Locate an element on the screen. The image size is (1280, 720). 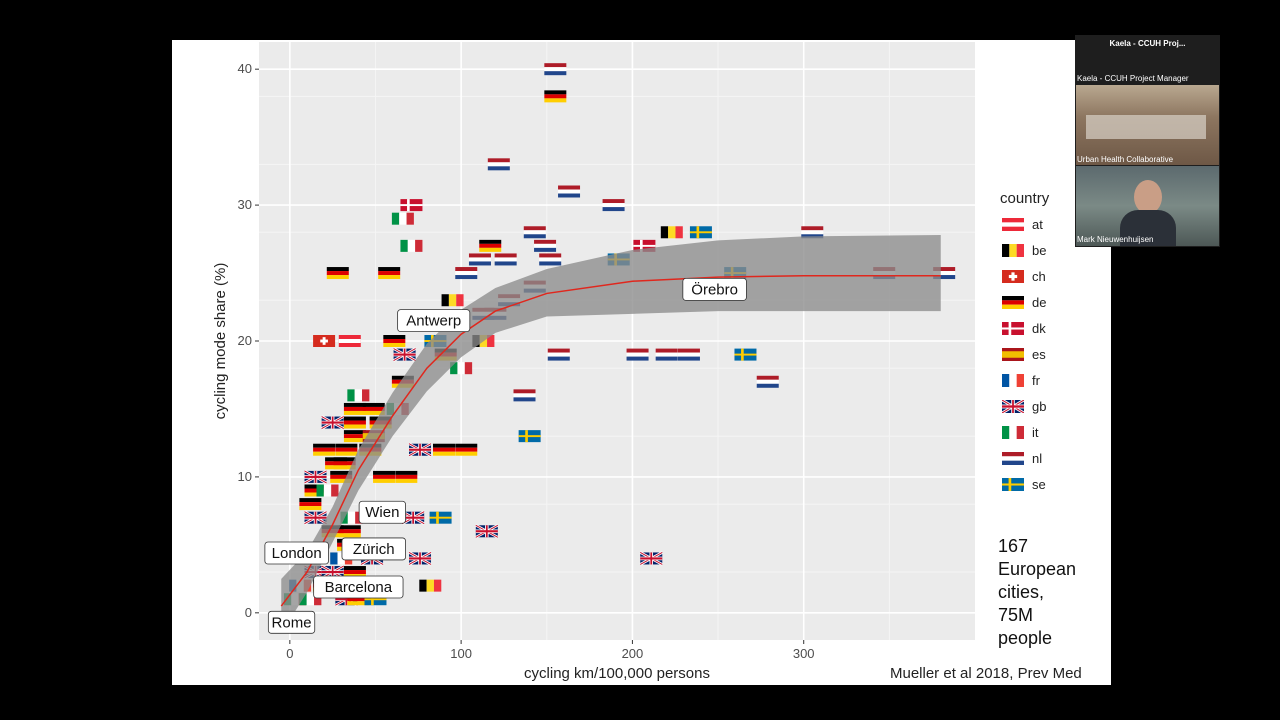
video-tile-label: Urban Health Collaborative is located at coordinates (1125, 159).